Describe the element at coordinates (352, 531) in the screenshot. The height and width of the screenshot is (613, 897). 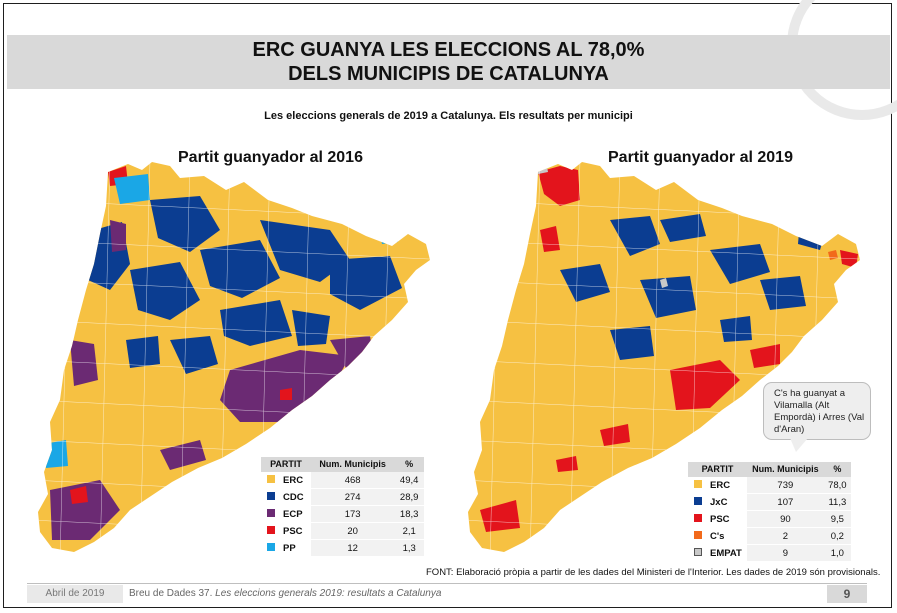
I see `legend-num: 20` at that location.